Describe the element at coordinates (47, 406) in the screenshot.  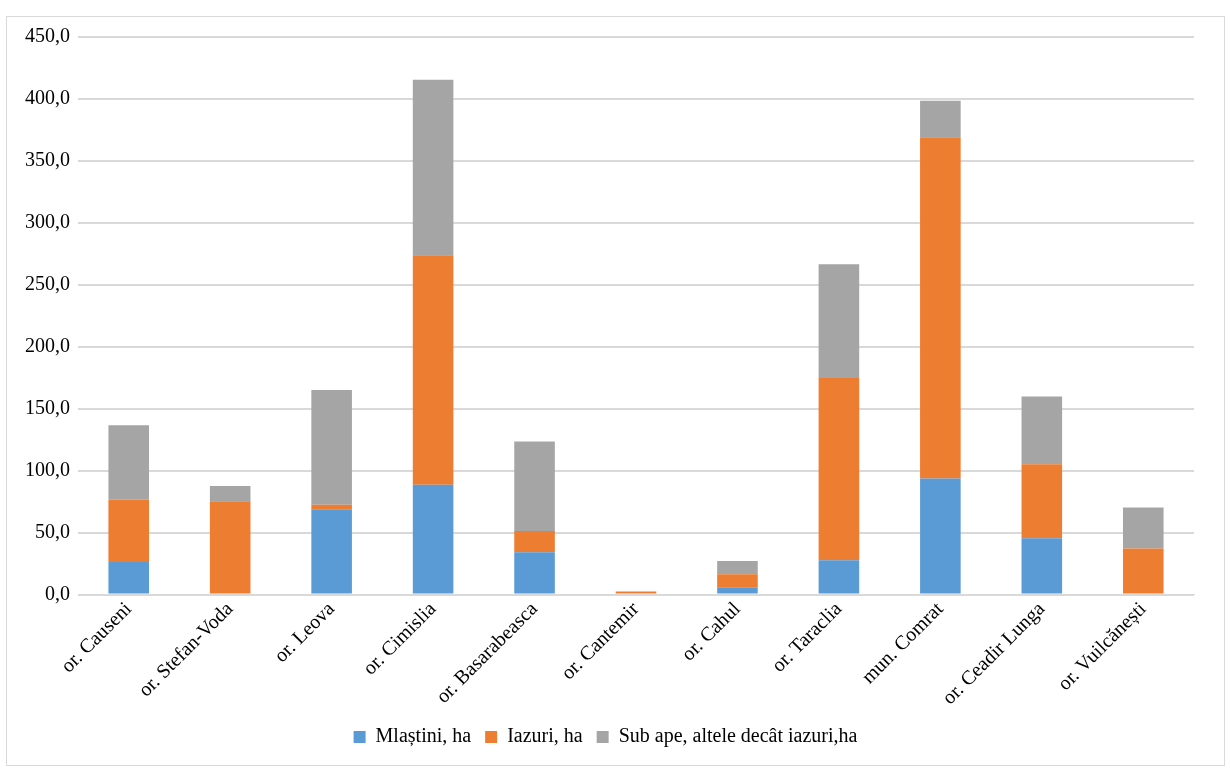
I see `y-tick-label: 150,0` at that location.